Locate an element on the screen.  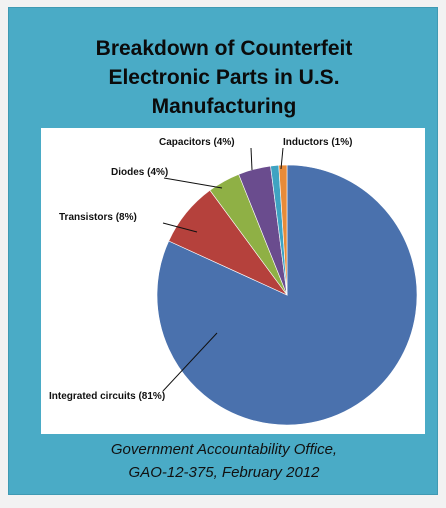
label-inductors-leader is located at coordinates (282, 158).